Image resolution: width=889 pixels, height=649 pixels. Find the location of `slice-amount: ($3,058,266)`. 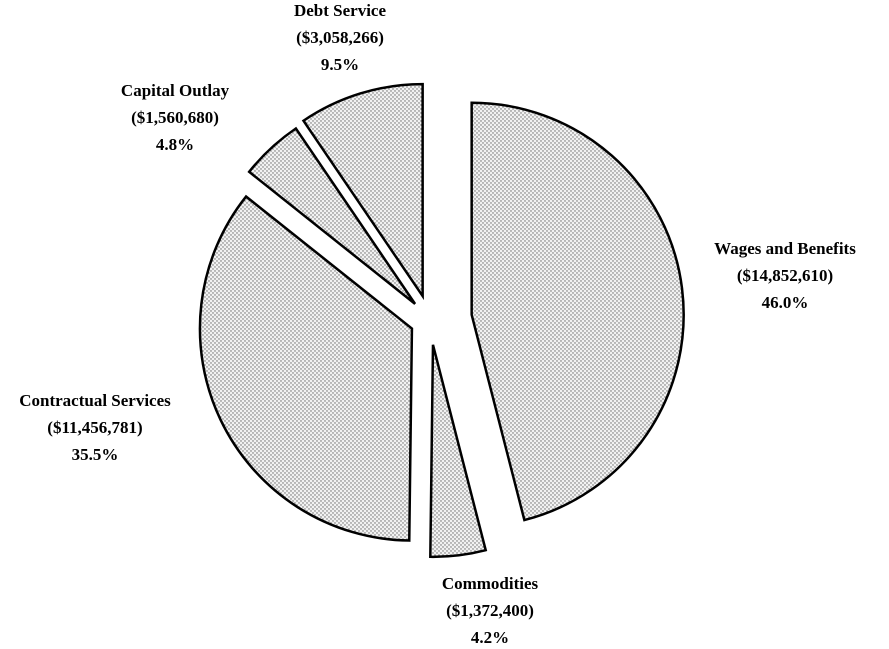

slice-amount: ($3,058,266) is located at coordinates (340, 37).